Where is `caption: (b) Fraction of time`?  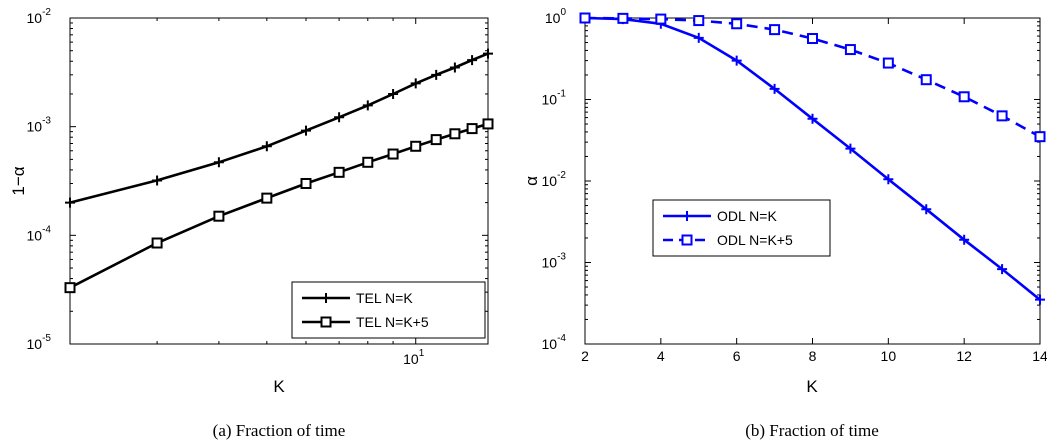 caption: (b) Fraction of time is located at coordinates (812, 430).